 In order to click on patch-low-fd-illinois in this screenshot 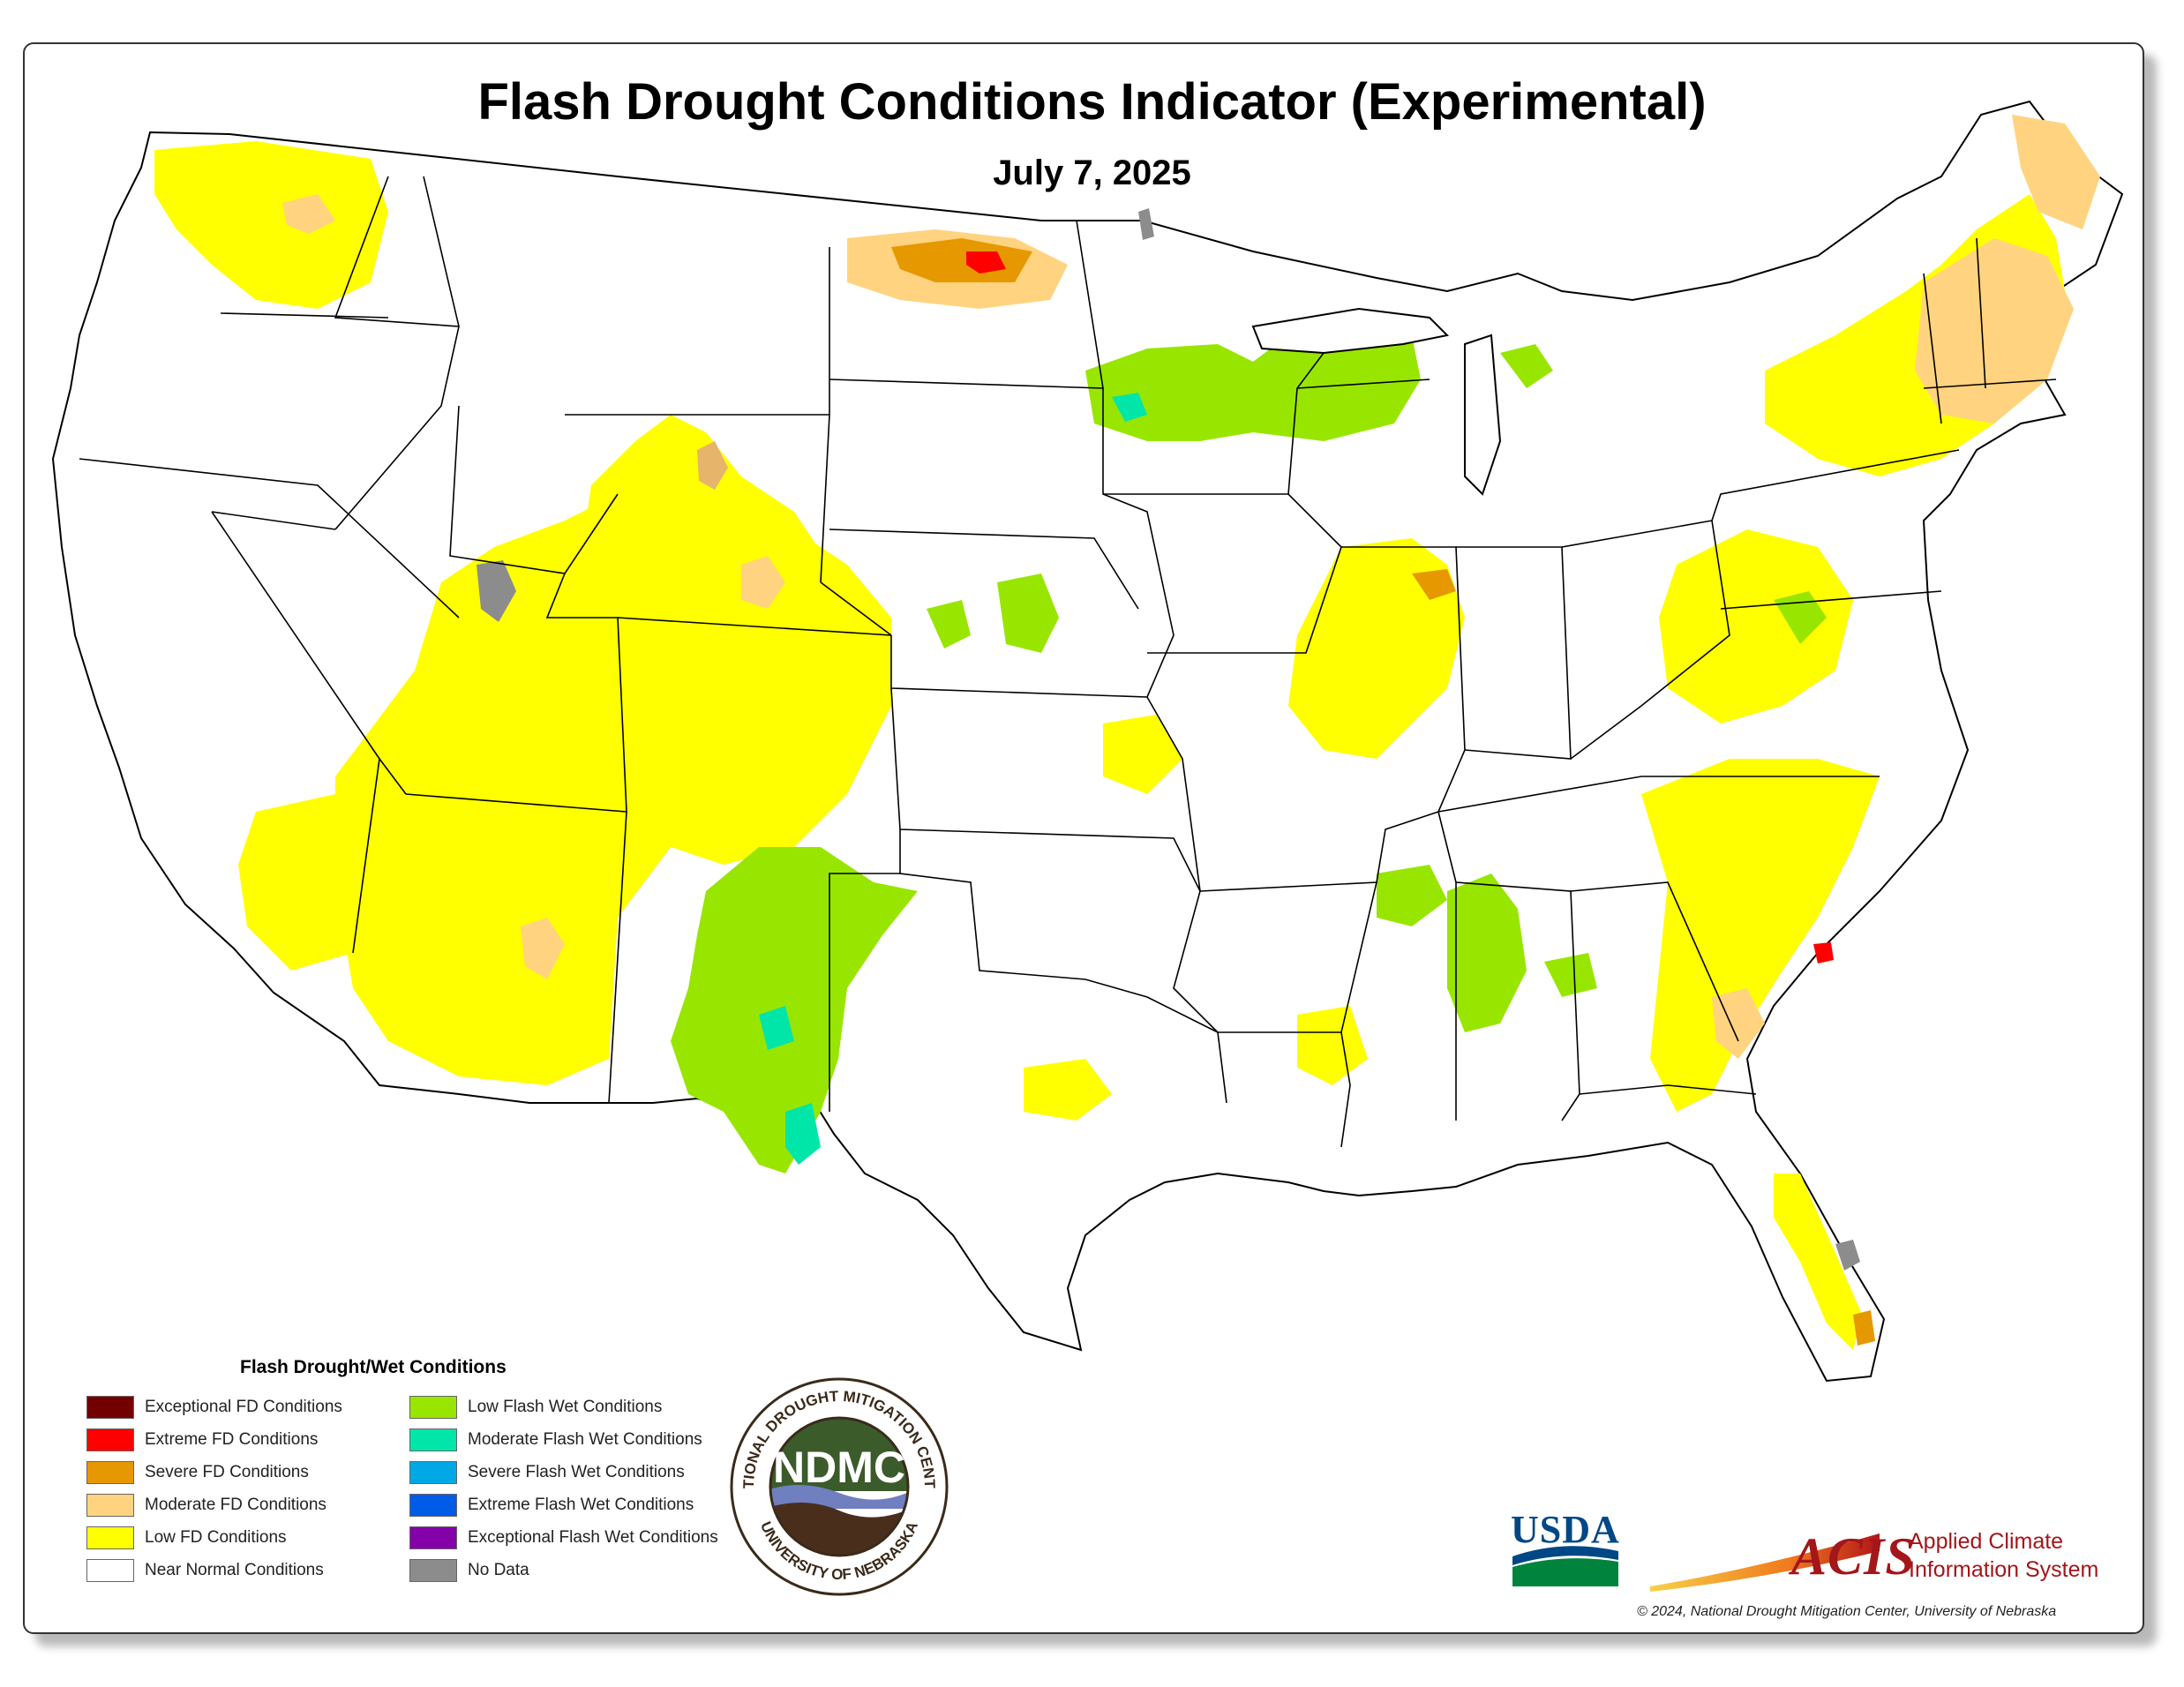, I will do `click(1376, 648)`.